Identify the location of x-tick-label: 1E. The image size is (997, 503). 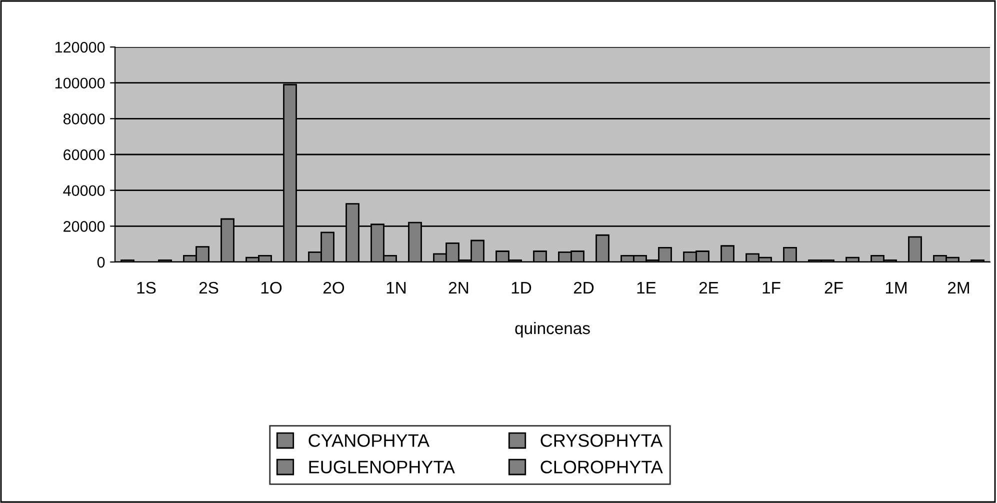
(646, 288).